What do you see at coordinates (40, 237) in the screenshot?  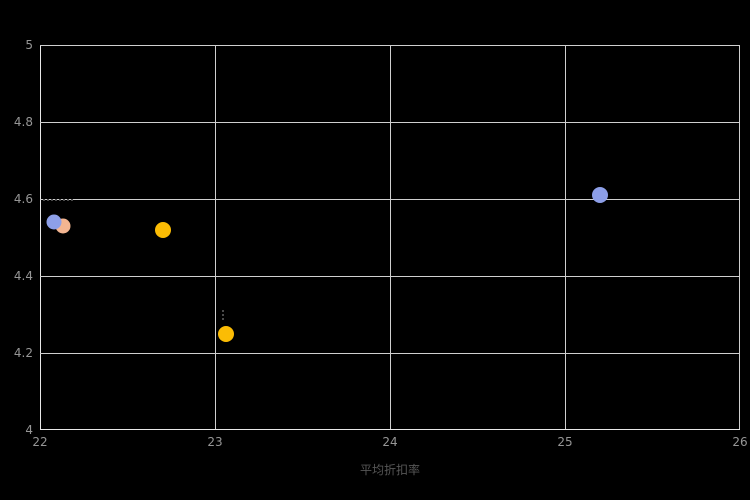 I see `y-axis-line` at bounding box center [40, 237].